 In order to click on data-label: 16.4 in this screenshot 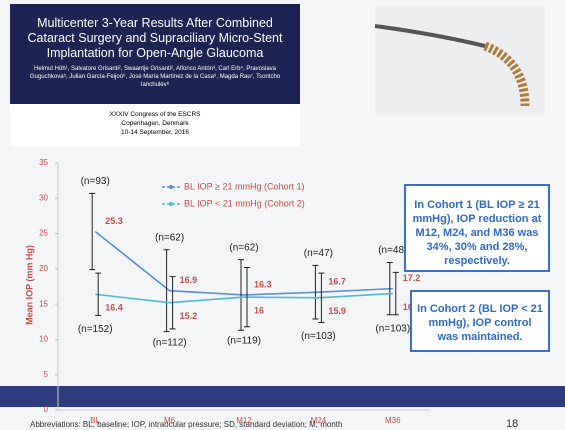, I will do `click(114, 308)`.